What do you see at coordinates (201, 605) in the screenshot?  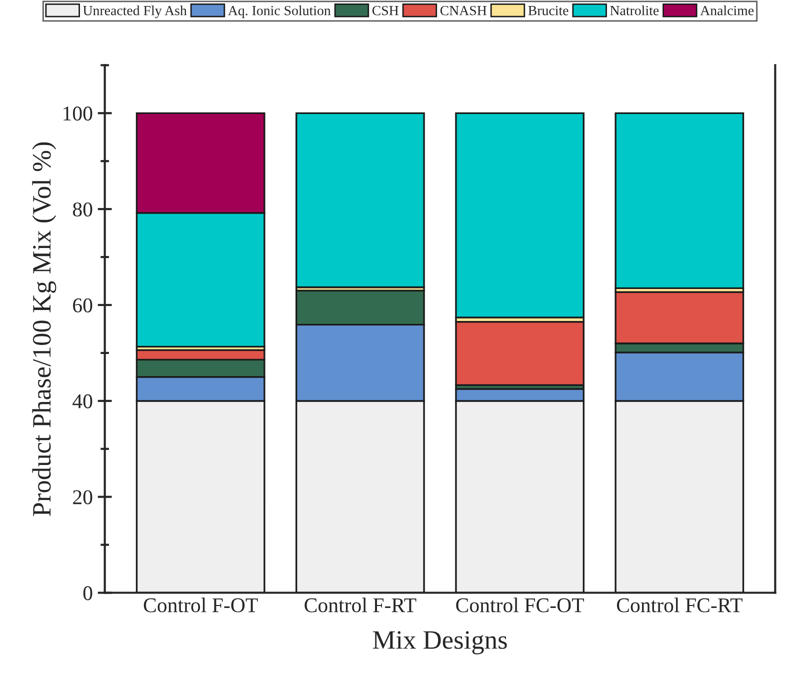 I see `x-tick-label: Control F-OT` at bounding box center [201, 605].